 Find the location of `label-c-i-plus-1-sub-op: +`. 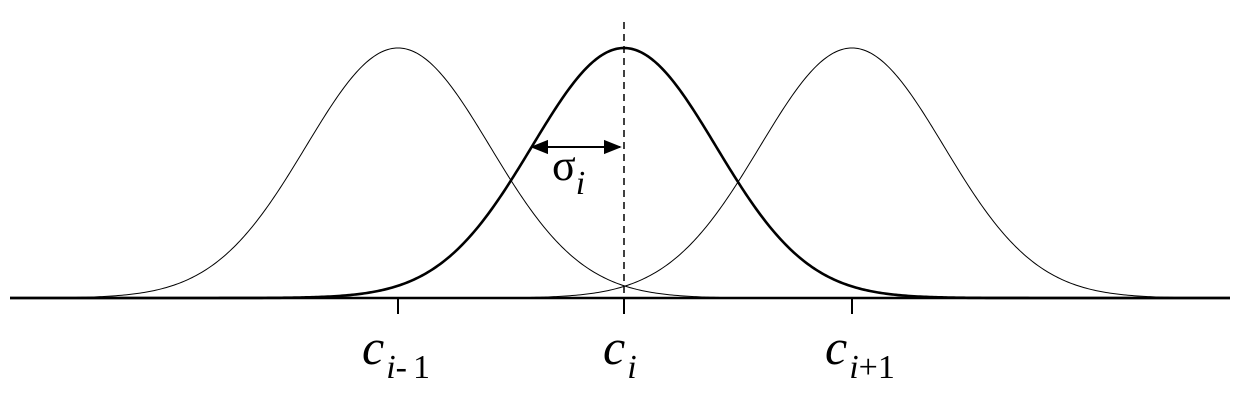

label-c-i-plus-1-sub-op: + is located at coordinates (868, 367).